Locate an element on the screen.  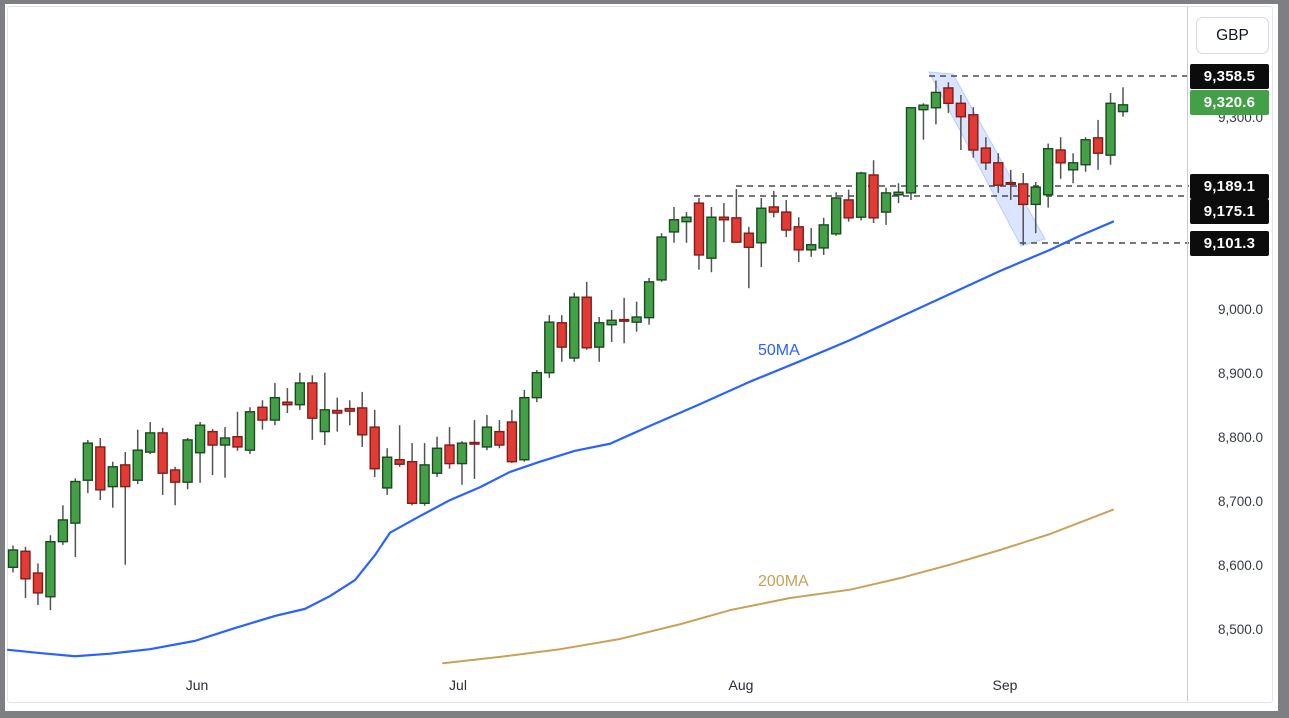
current-price-label: 9,320.6 is located at coordinates (1229, 102).